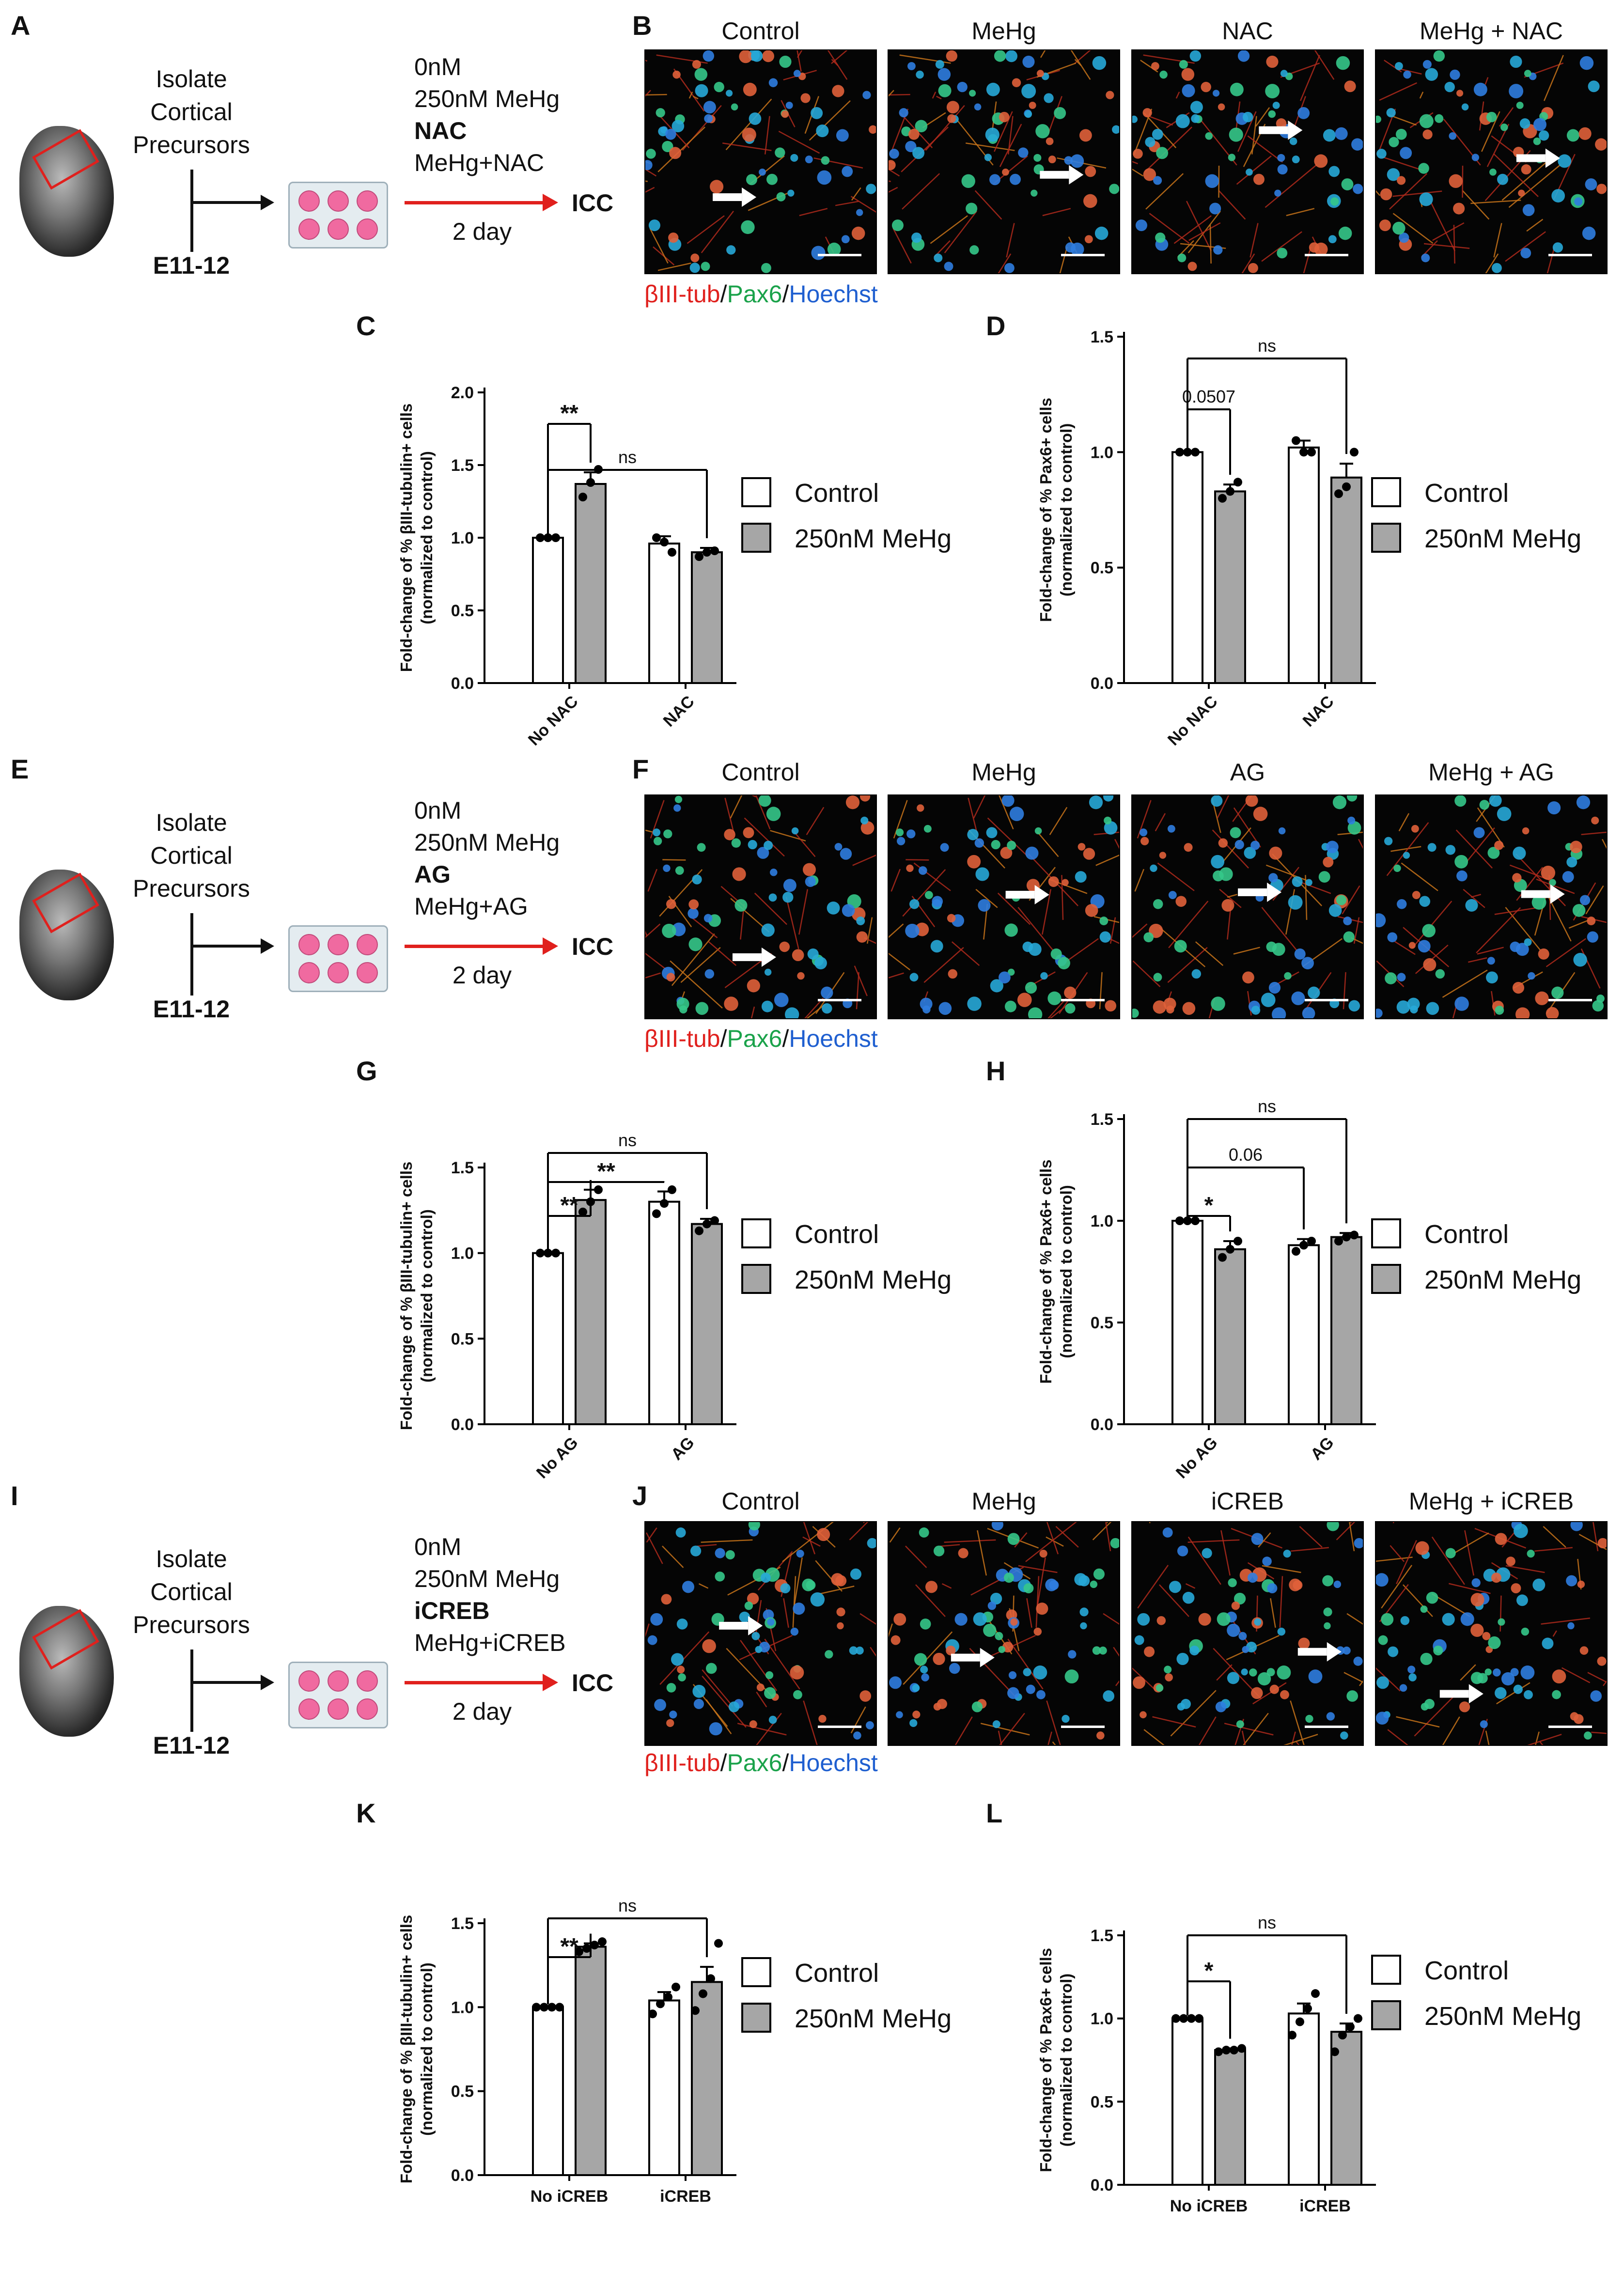  Describe the element at coordinates (683, 1448) in the screenshot. I see `x-tick-label: AG` at that location.